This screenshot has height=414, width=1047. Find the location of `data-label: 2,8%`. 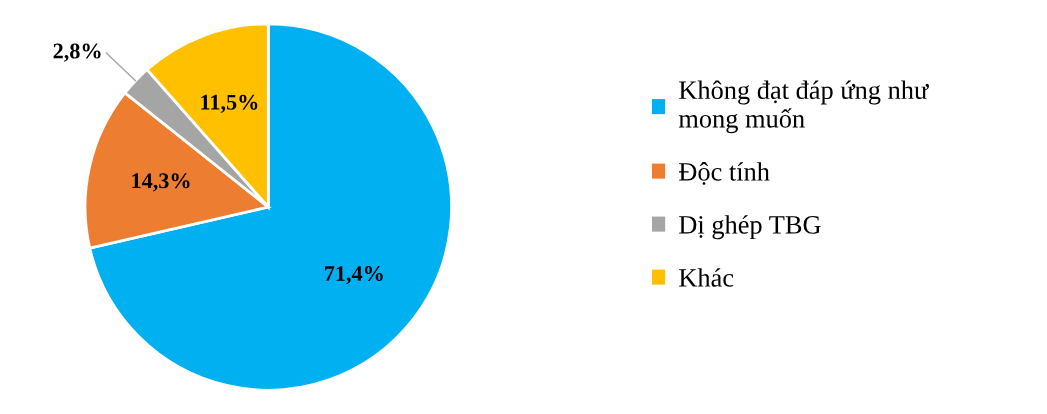

data-label: 2,8% is located at coordinates (77, 52).